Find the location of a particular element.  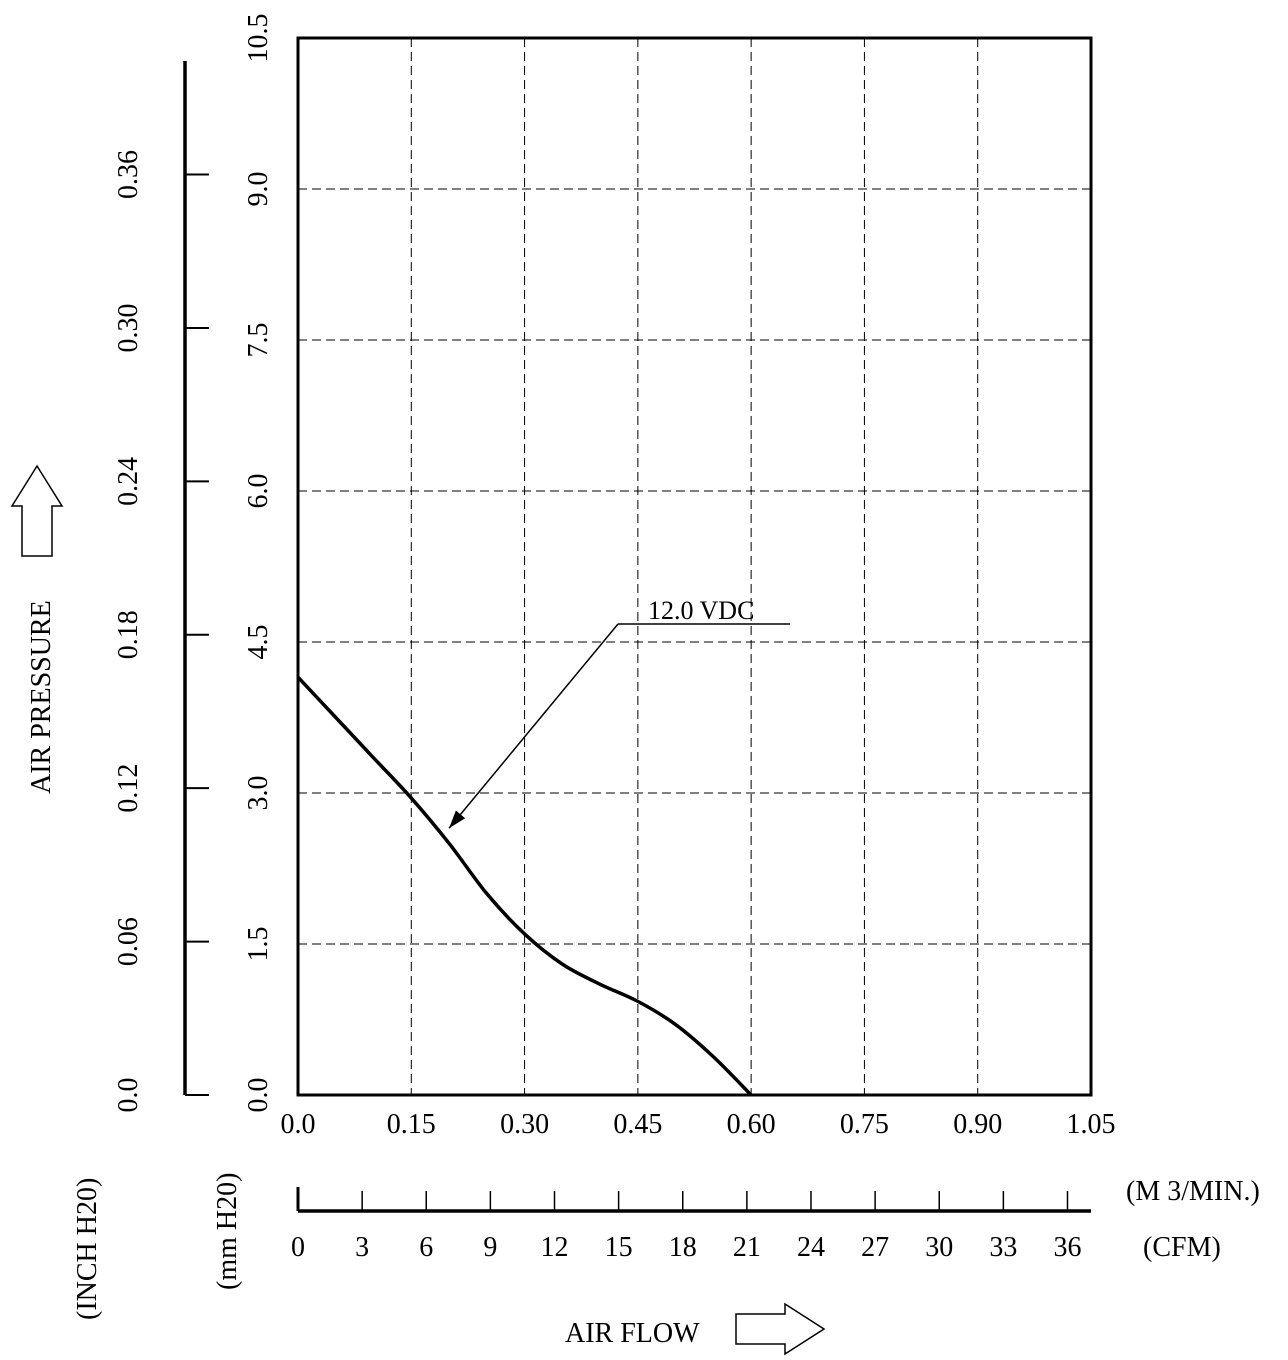

x-direction-arrow-icon is located at coordinates (780, 1329).